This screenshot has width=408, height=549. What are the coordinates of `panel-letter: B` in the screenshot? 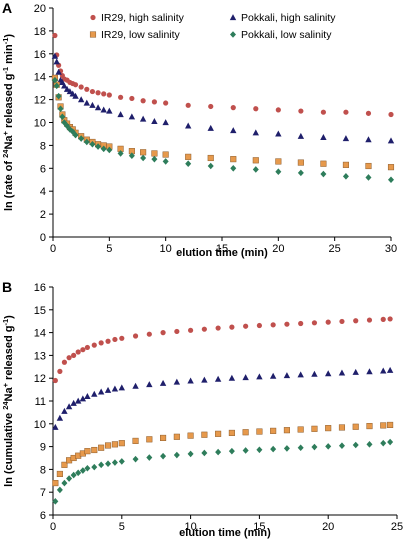 It's located at (7, 287).